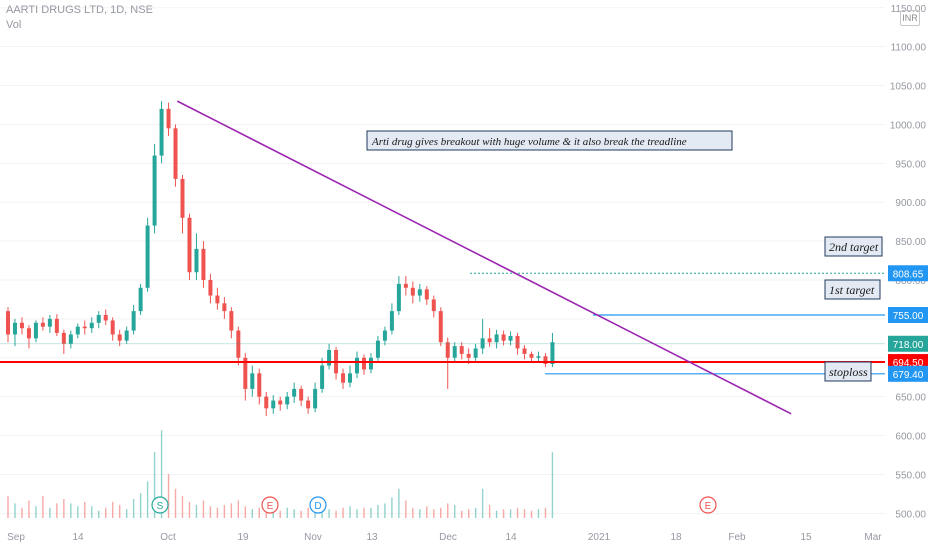 The height and width of the screenshot is (555, 932). I want to click on event-marker-text: S, so click(160, 506).